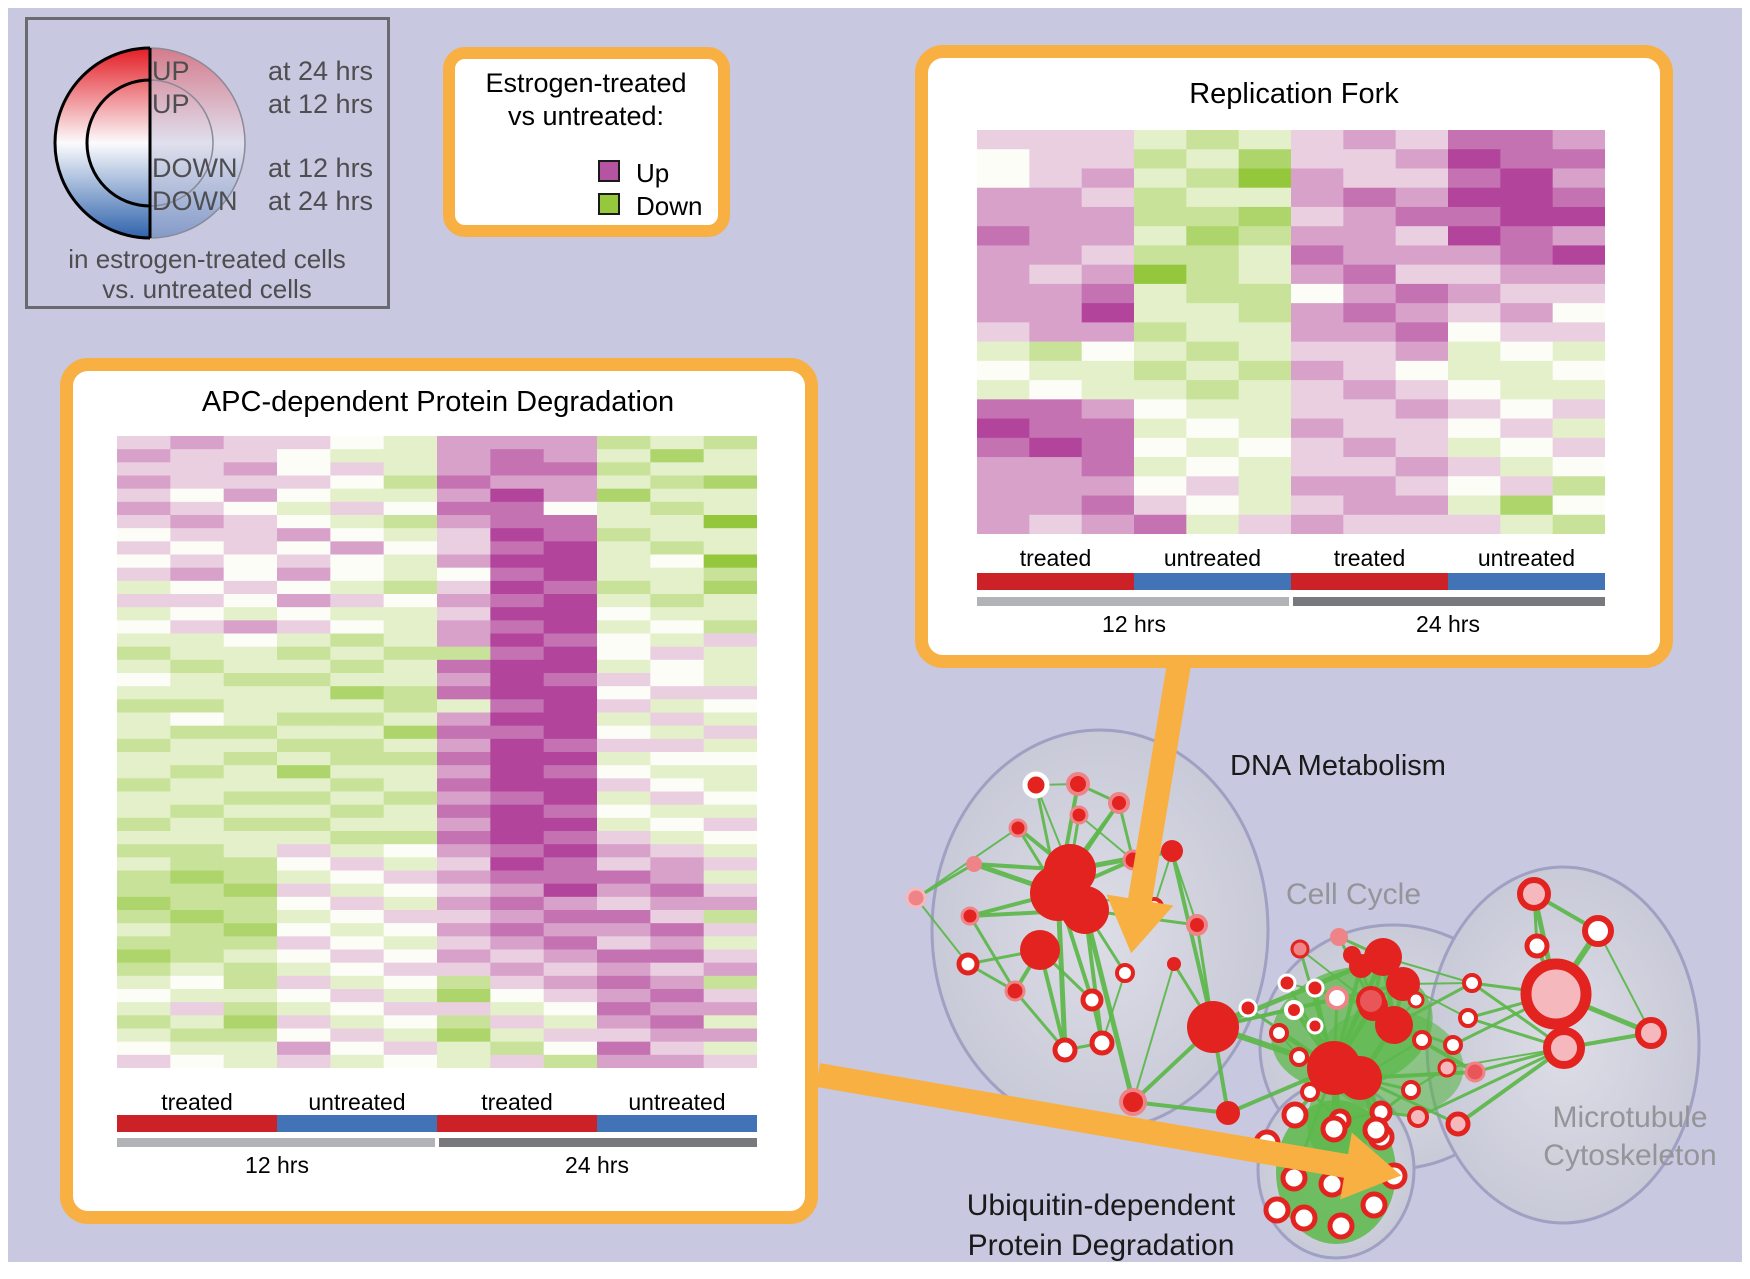 The height and width of the screenshot is (1279, 1750). What do you see at coordinates (438, 402) in the screenshot?
I see `apc-panel-title: APC-dependent Protein Degradation` at bounding box center [438, 402].